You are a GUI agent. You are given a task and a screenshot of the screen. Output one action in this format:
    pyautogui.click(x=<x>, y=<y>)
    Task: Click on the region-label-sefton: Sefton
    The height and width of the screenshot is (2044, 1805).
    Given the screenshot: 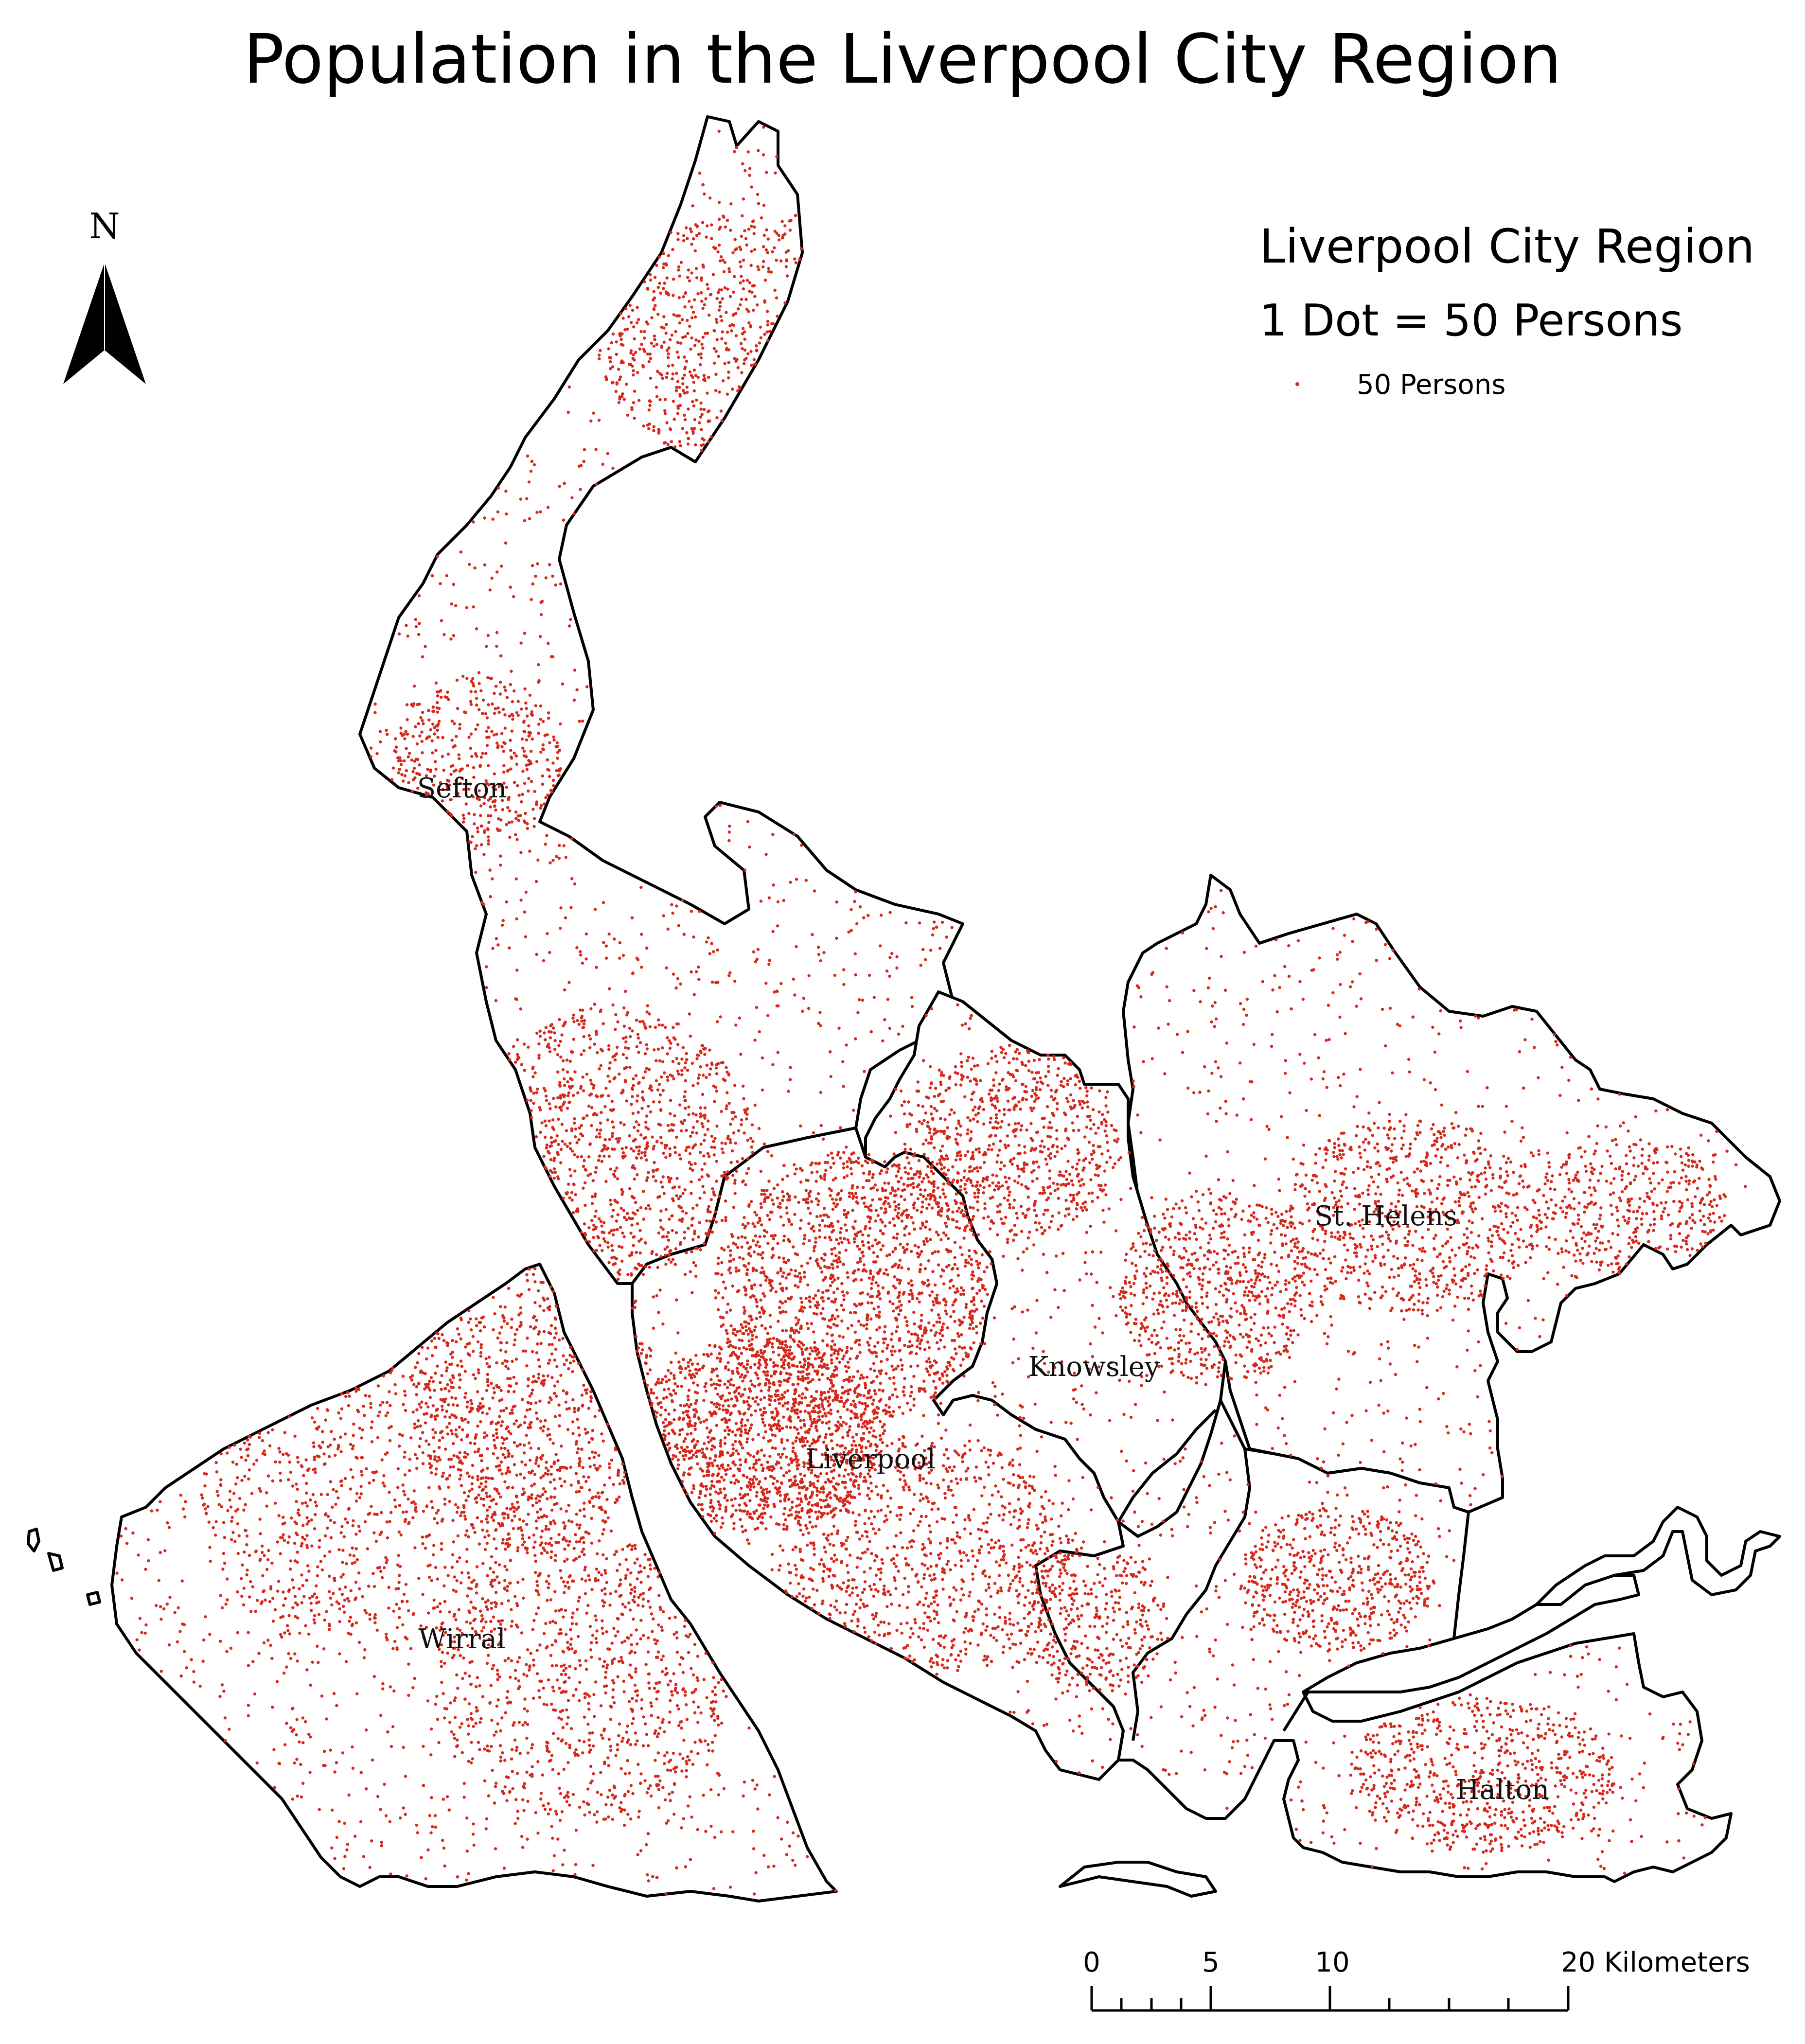 What is the action you would take?
    pyautogui.click(x=462, y=788)
    